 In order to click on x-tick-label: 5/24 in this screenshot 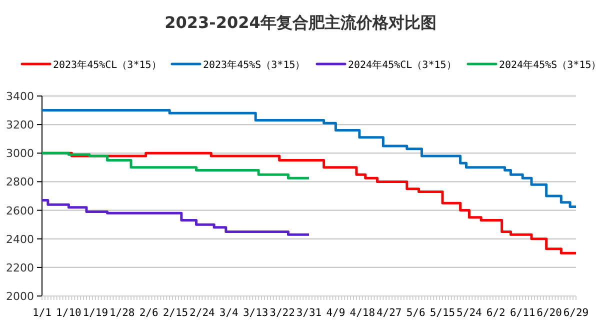, I will do `click(469, 313)`.